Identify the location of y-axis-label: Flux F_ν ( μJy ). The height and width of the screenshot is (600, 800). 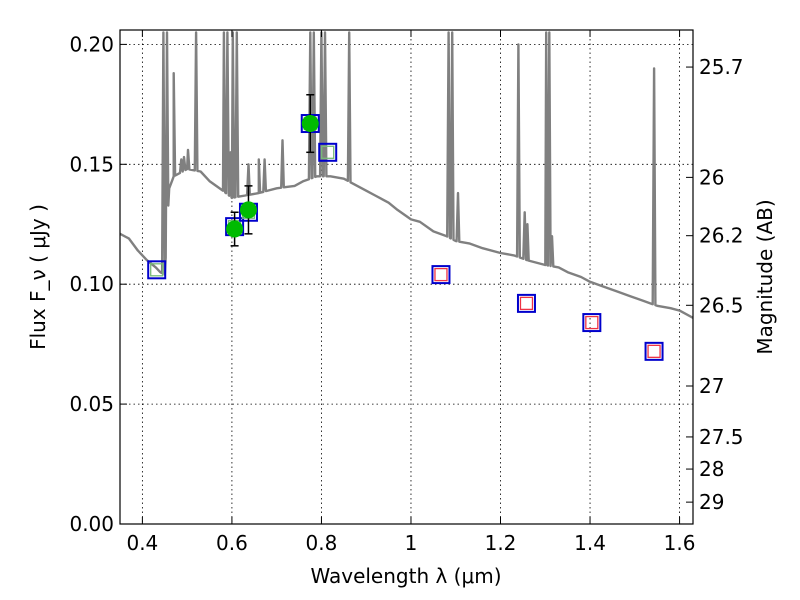
(38, 277).